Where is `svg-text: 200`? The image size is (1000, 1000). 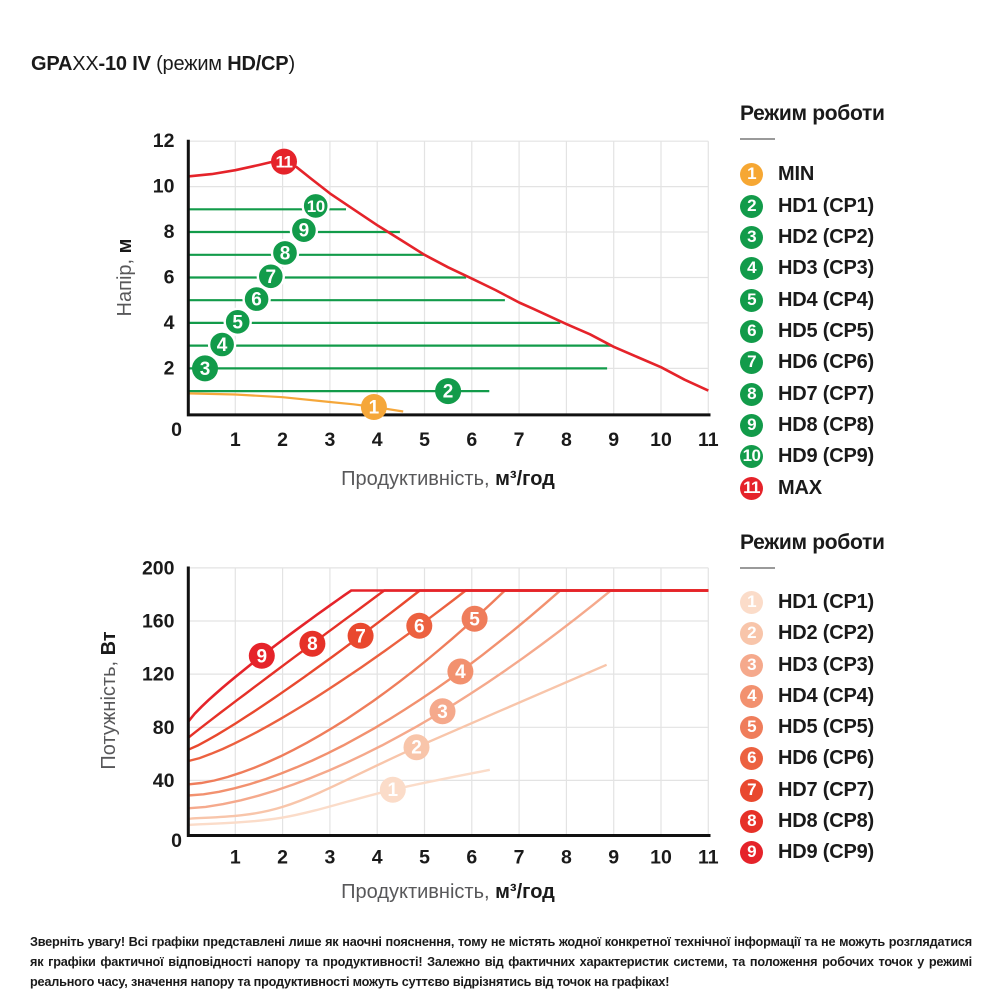
svg-text: 200 is located at coordinates (158, 568).